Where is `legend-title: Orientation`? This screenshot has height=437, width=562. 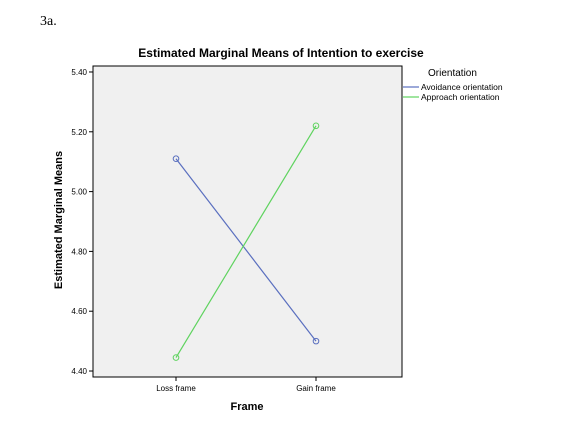
legend-title: Orientation is located at coordinates (452, 73).